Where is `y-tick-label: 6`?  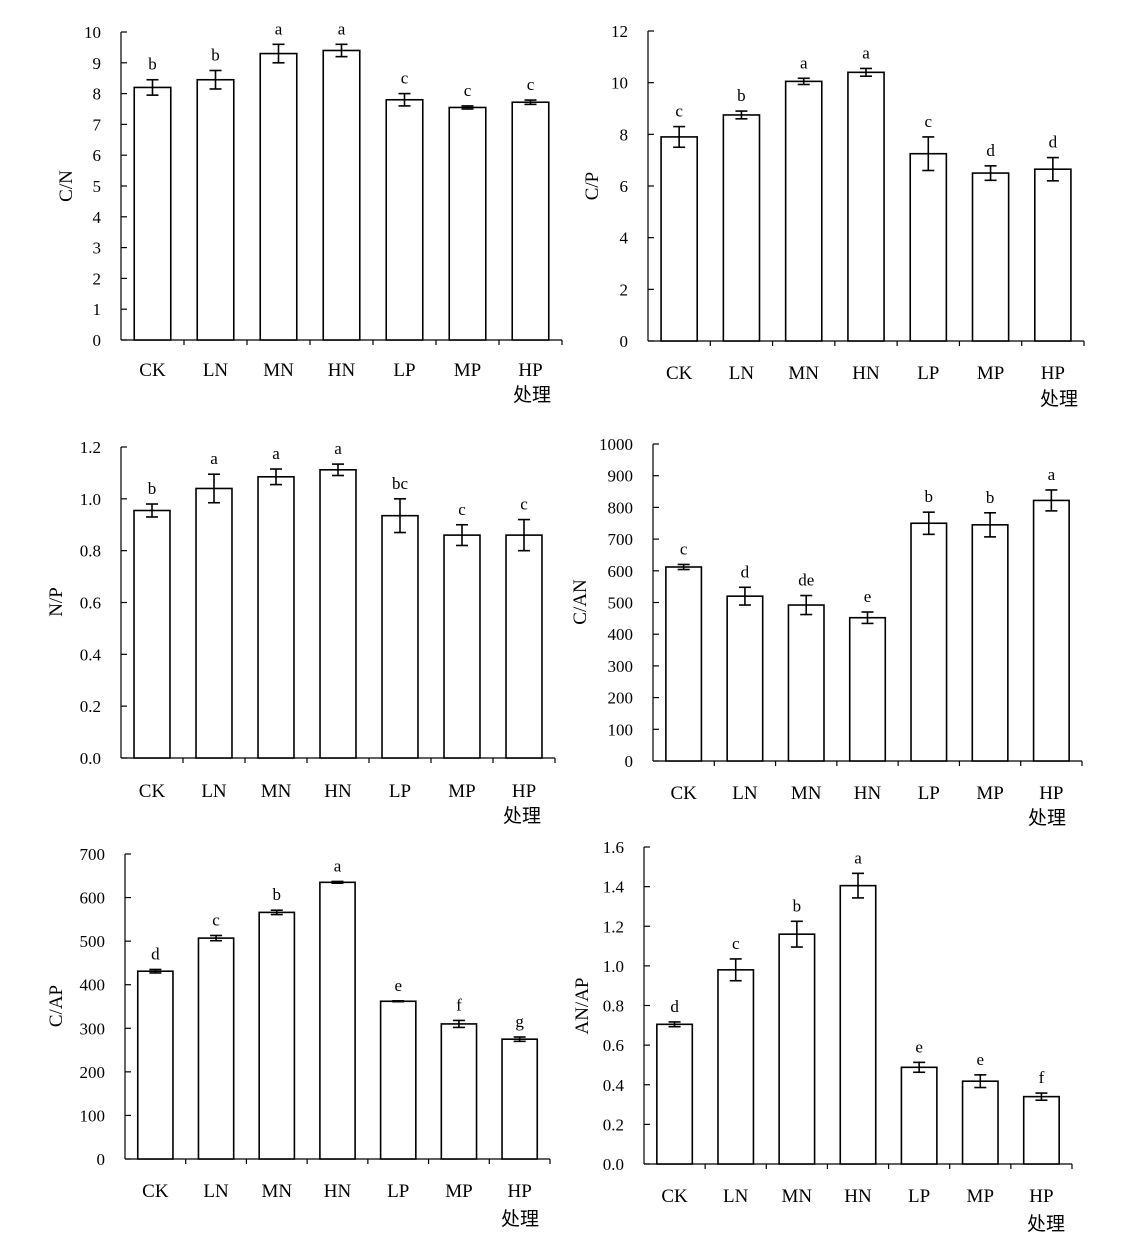 y-tick-label: 6 is located at coordinates (624, 186).